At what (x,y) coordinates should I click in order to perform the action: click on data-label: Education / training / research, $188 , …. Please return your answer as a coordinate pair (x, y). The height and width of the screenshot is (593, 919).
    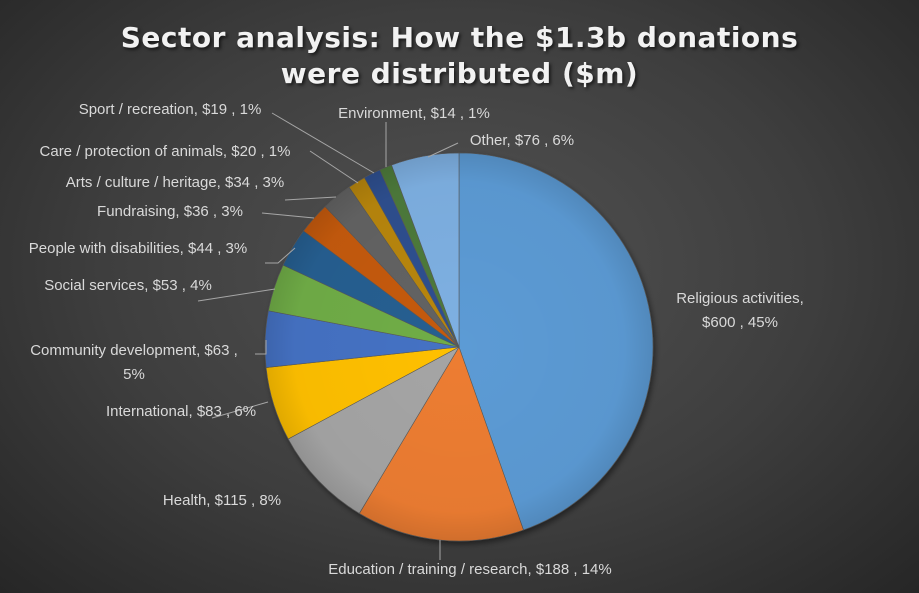
    Looking at the image, I should click on (470, 569).